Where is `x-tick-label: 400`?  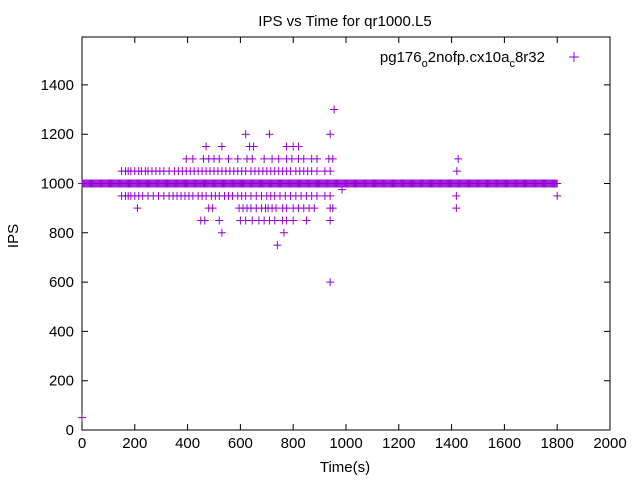
x-tick-label: 400 is located at coordinates (187, 443).